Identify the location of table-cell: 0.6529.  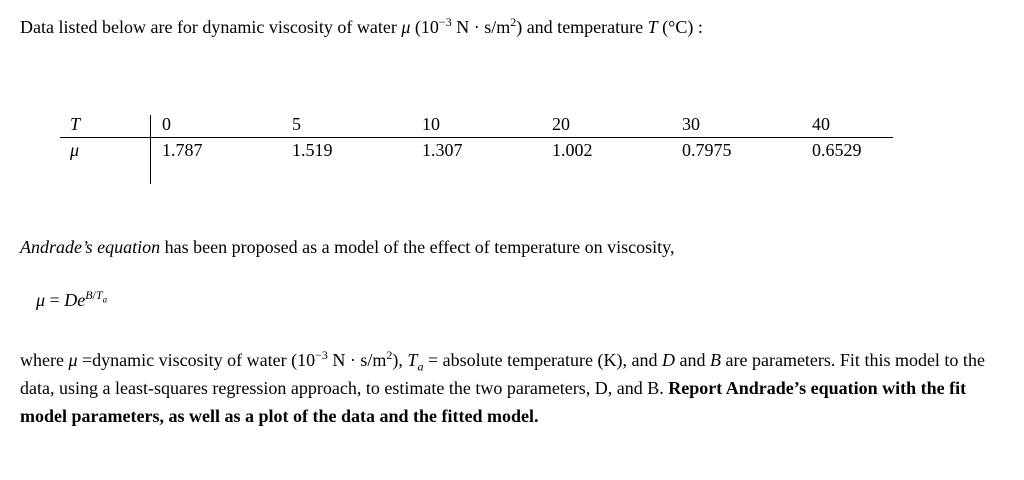
(837, 150).